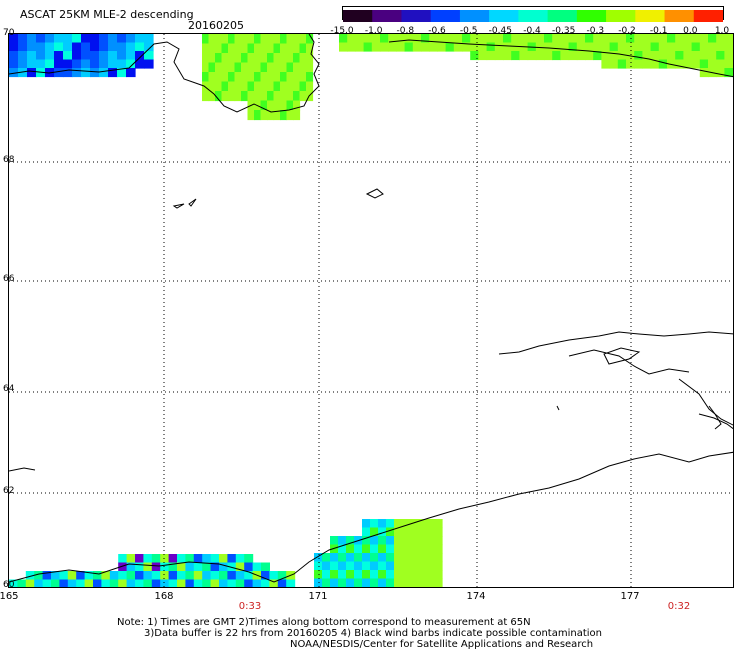 Image resolution: width=740 pixels, height=650 pixels. What do you see at coordinates (658, 31) in the screenshot?
I see `colorbar-label: -0.1` at bounding box center [658, 31].